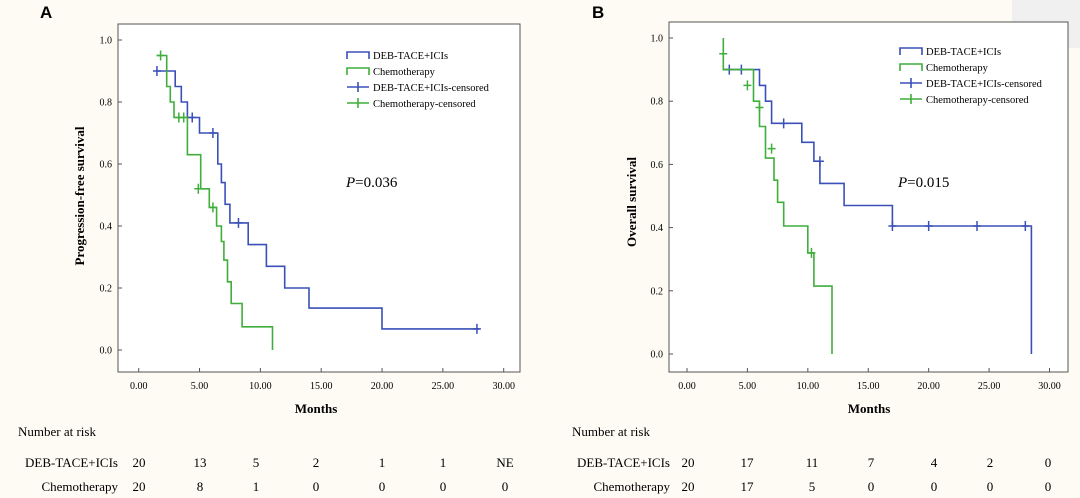 Image resolution: width=1080 pixels, height=498 pixels. What do you see at coordinates (598, 12) in the screenshot?
I see `panel-label: B` at bounding box center [598, 12].